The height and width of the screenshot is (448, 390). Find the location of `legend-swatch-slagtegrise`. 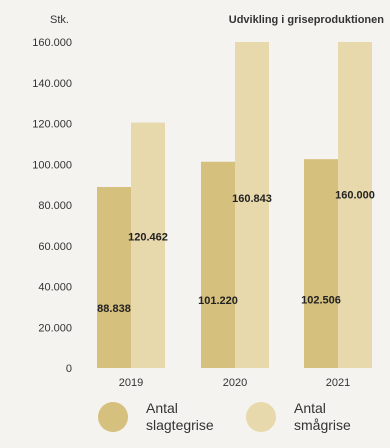

legend-swatch-slagtegrise is located at coordinates (113, 417).